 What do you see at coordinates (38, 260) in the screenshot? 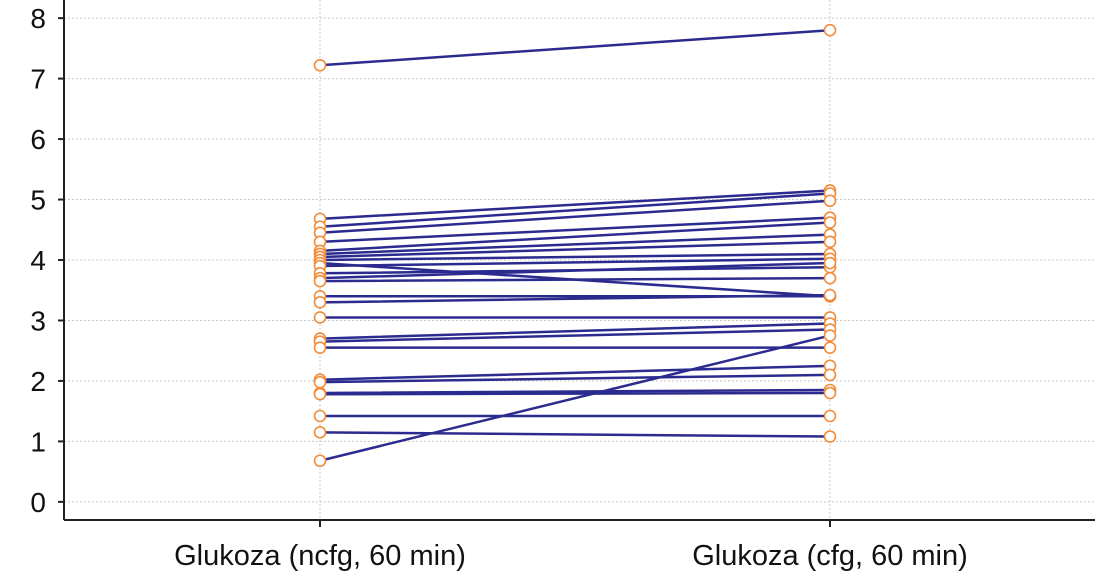
I see `y-tick-label-4: 4` at bounding box center [38, 260].